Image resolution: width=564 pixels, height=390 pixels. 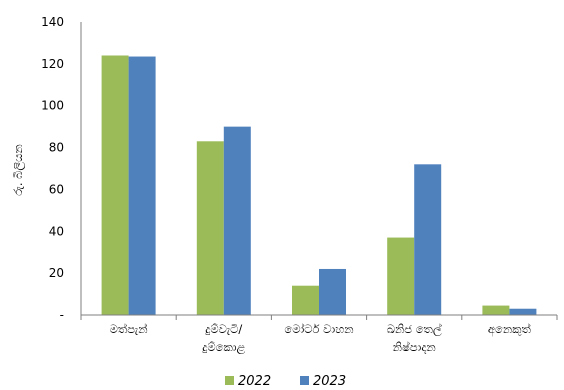 What do you see at coordinates (129, 329) in the screenshot?
I see `category-label: මත්පැන්` at bounding box center [129, 329].